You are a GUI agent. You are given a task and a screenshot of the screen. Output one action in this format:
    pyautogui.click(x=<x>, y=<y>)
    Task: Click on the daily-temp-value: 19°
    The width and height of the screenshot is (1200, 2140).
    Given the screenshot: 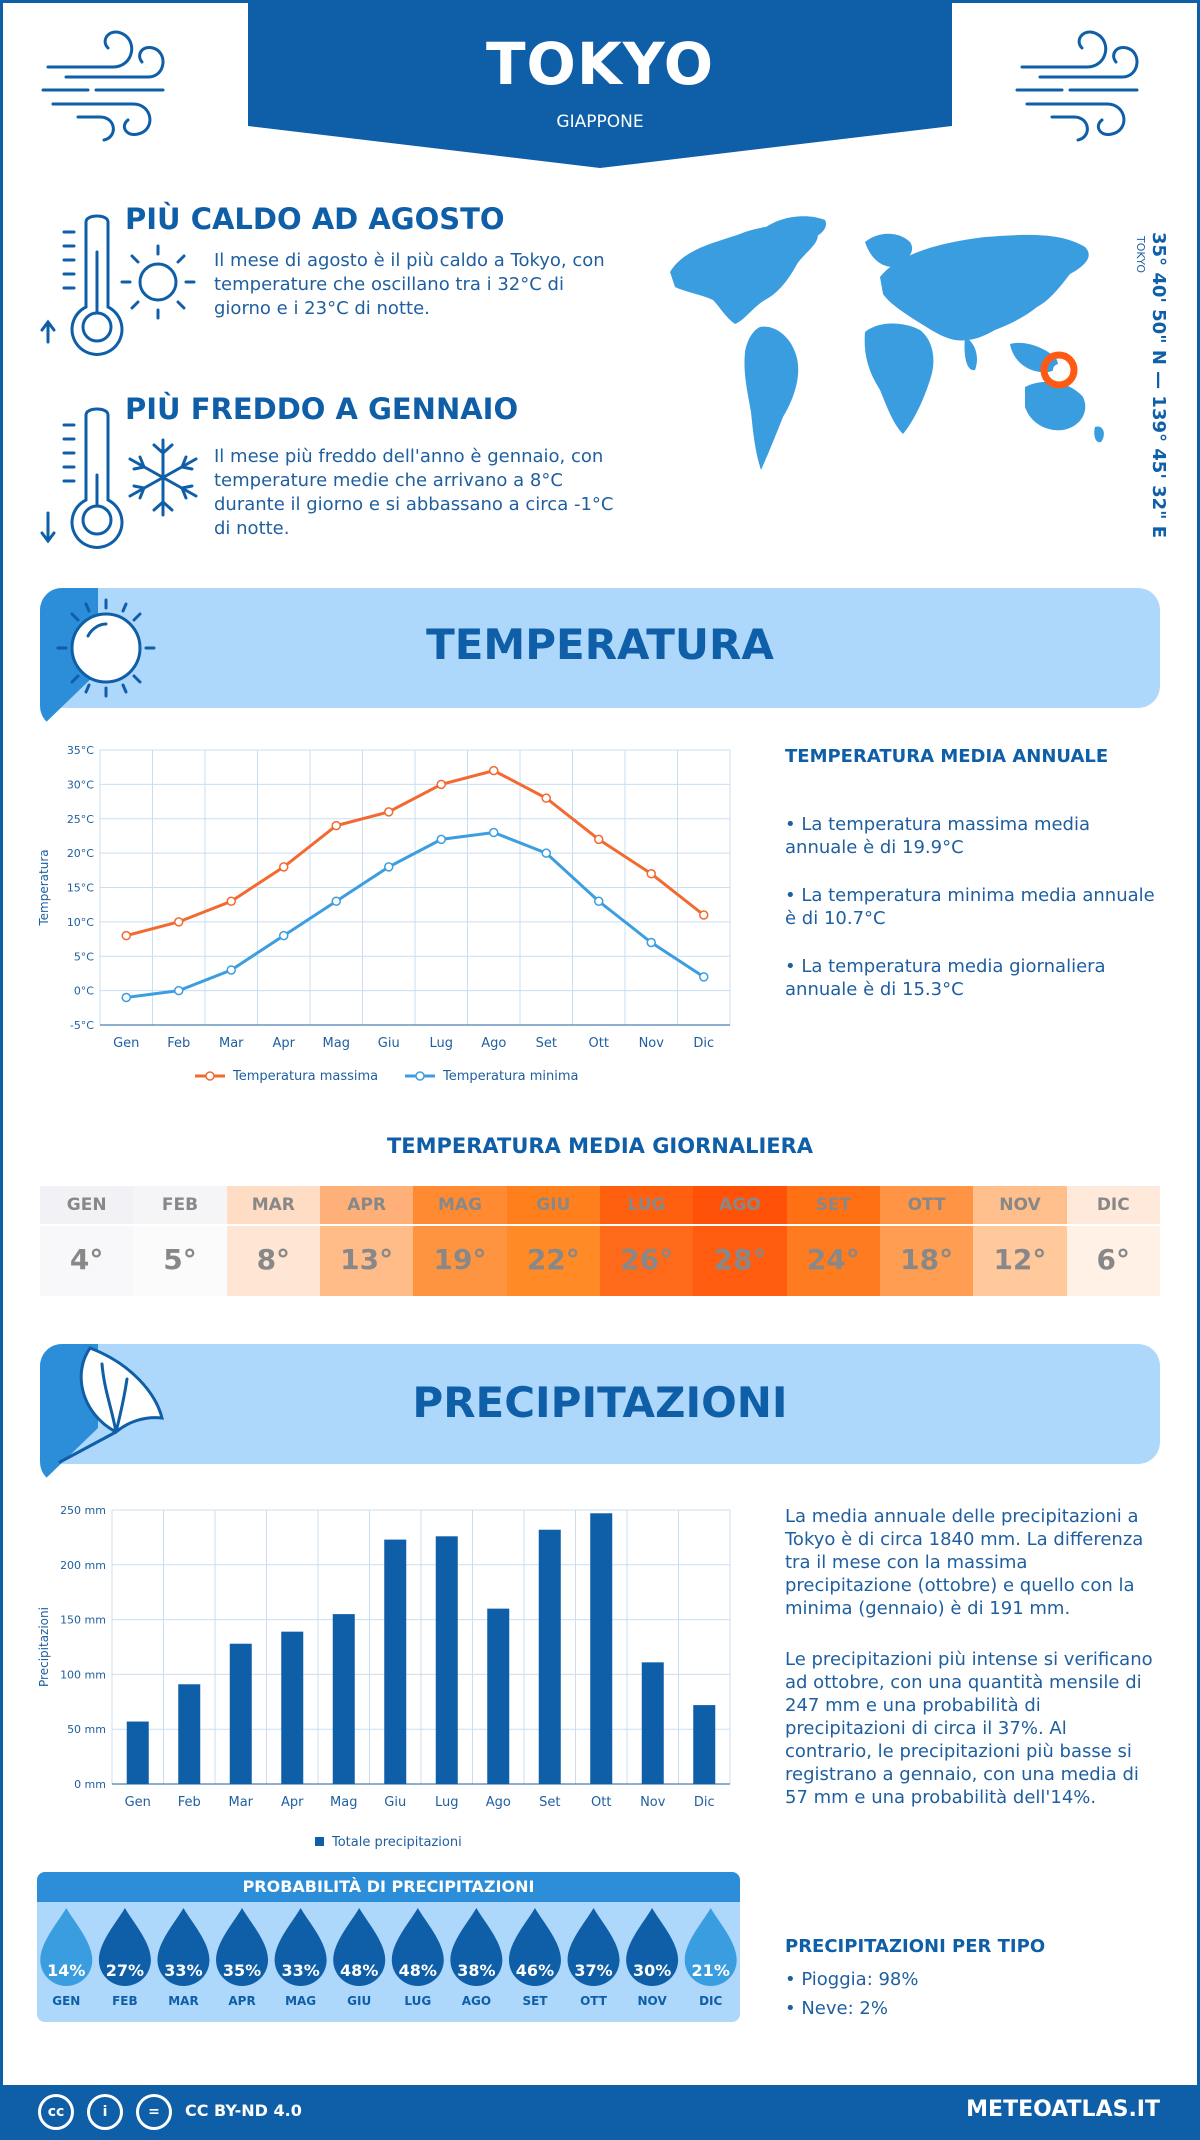 What is the action you would take?
    pyautogui.click(x=460, y=1260)
    